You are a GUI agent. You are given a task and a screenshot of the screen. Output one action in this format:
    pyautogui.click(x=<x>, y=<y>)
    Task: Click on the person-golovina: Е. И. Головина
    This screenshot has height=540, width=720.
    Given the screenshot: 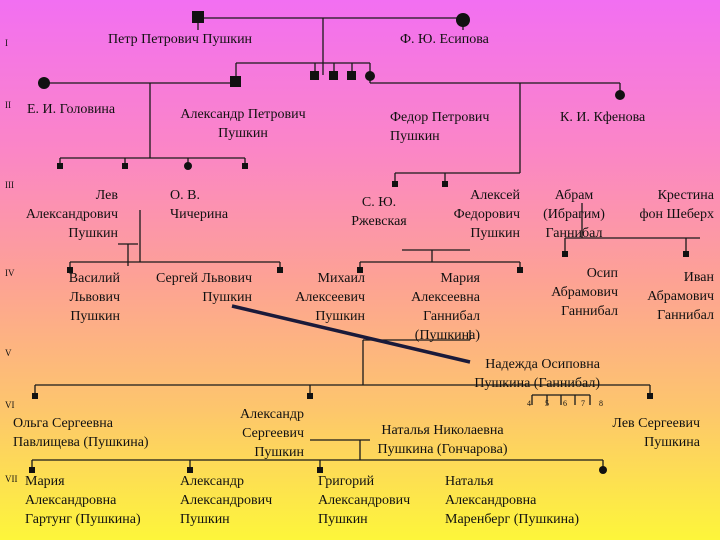 What is the action you would take?
    pyautogui.click(x=71, y=109)
    